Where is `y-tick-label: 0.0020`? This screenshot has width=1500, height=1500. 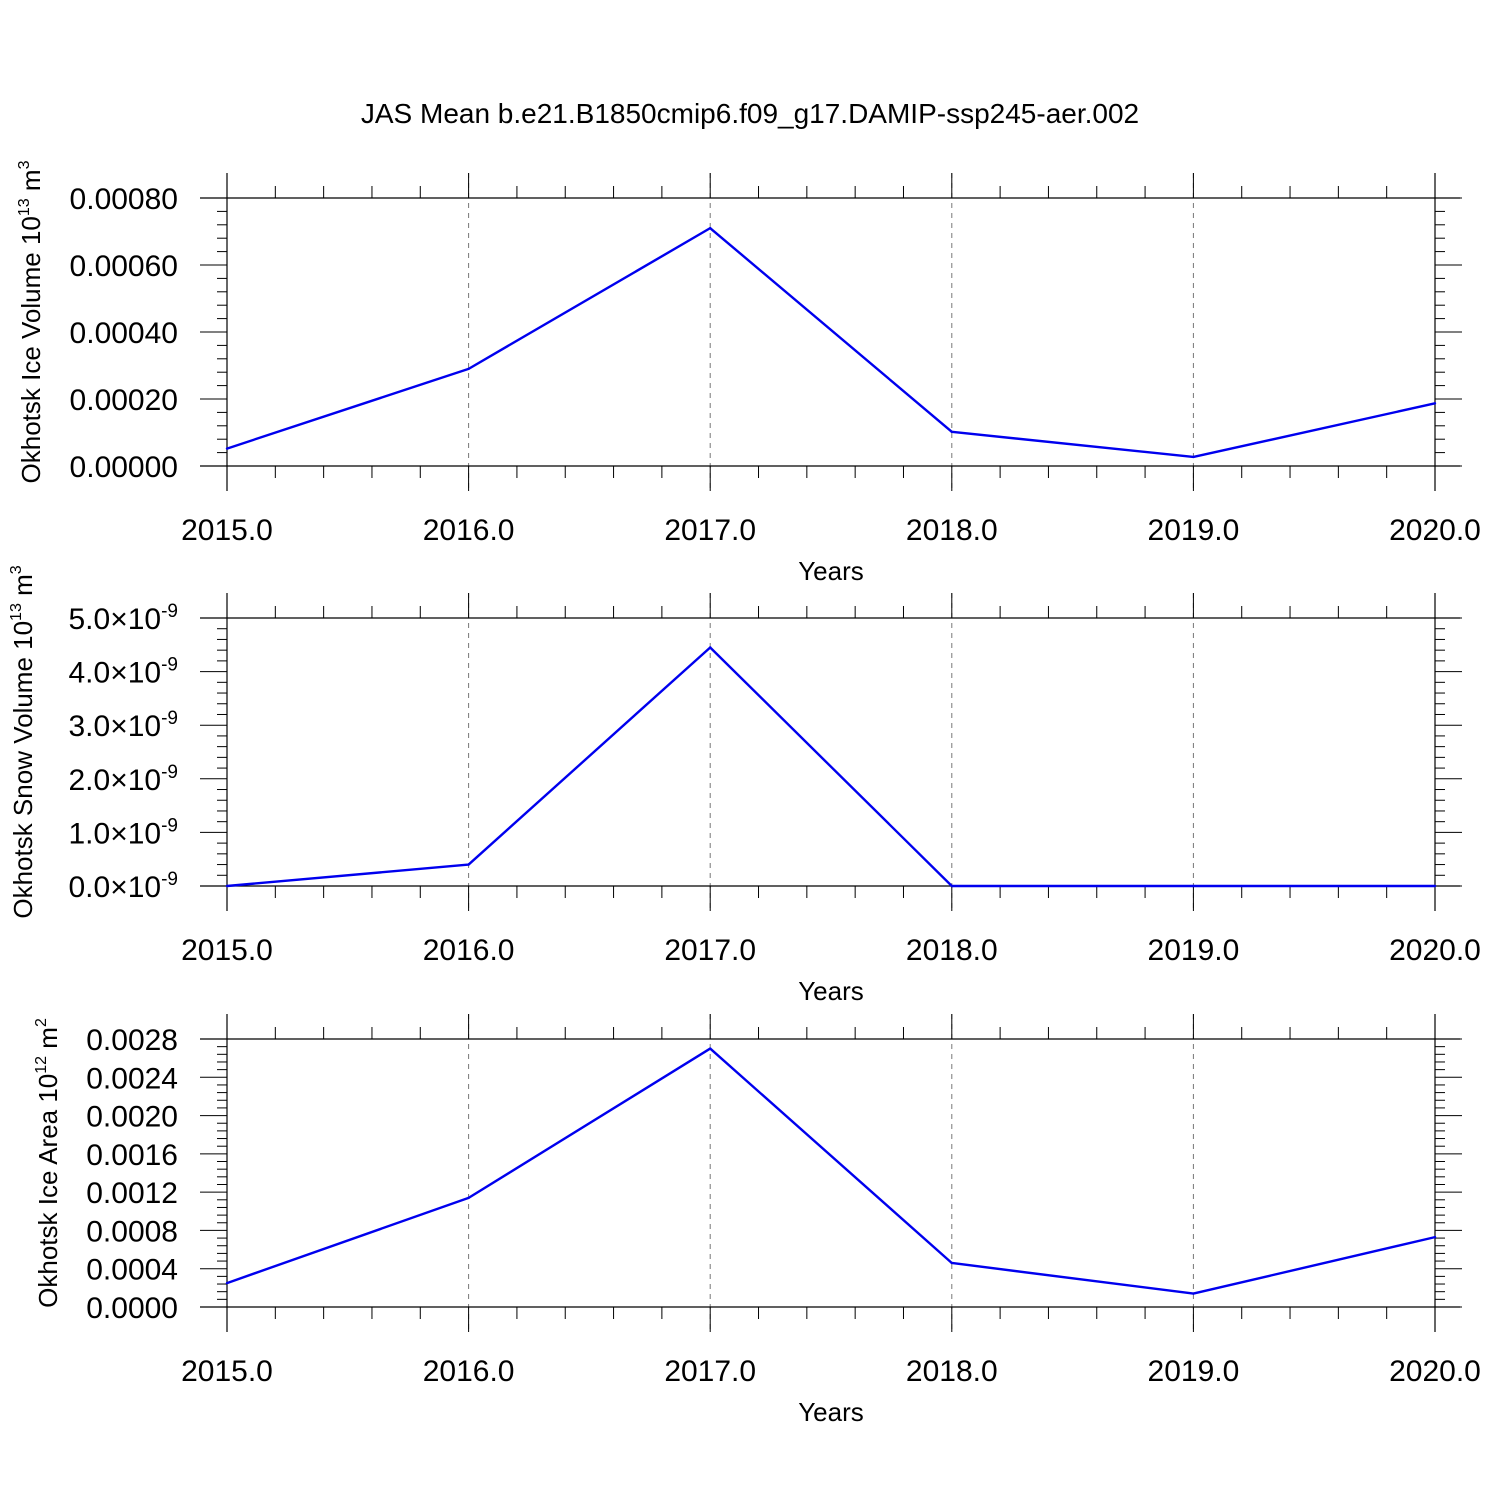
y-tick-label: 0.0020 is located at coordinates (132, 1117).